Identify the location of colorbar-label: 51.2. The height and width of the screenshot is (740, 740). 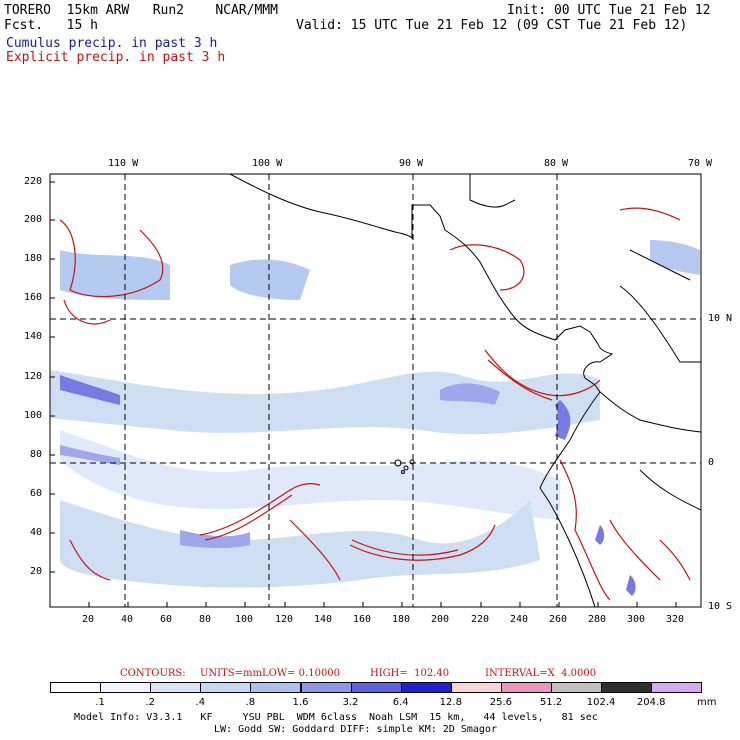
(551, 702).